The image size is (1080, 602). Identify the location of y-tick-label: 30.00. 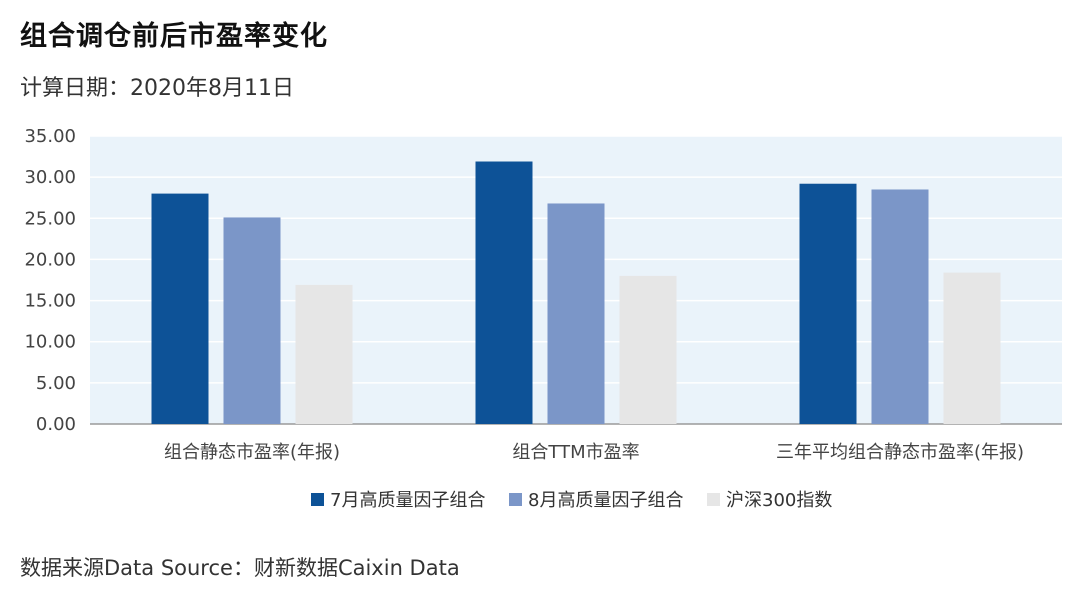
(50, 177).